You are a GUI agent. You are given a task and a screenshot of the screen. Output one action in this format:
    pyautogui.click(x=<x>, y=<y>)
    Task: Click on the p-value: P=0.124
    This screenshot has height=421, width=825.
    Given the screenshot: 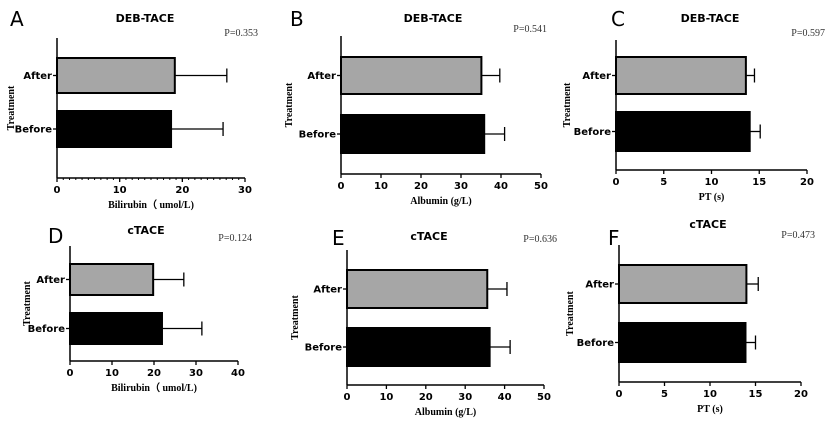 What is the action you would take?
    pyautogui.click(x=235, y=238)
    